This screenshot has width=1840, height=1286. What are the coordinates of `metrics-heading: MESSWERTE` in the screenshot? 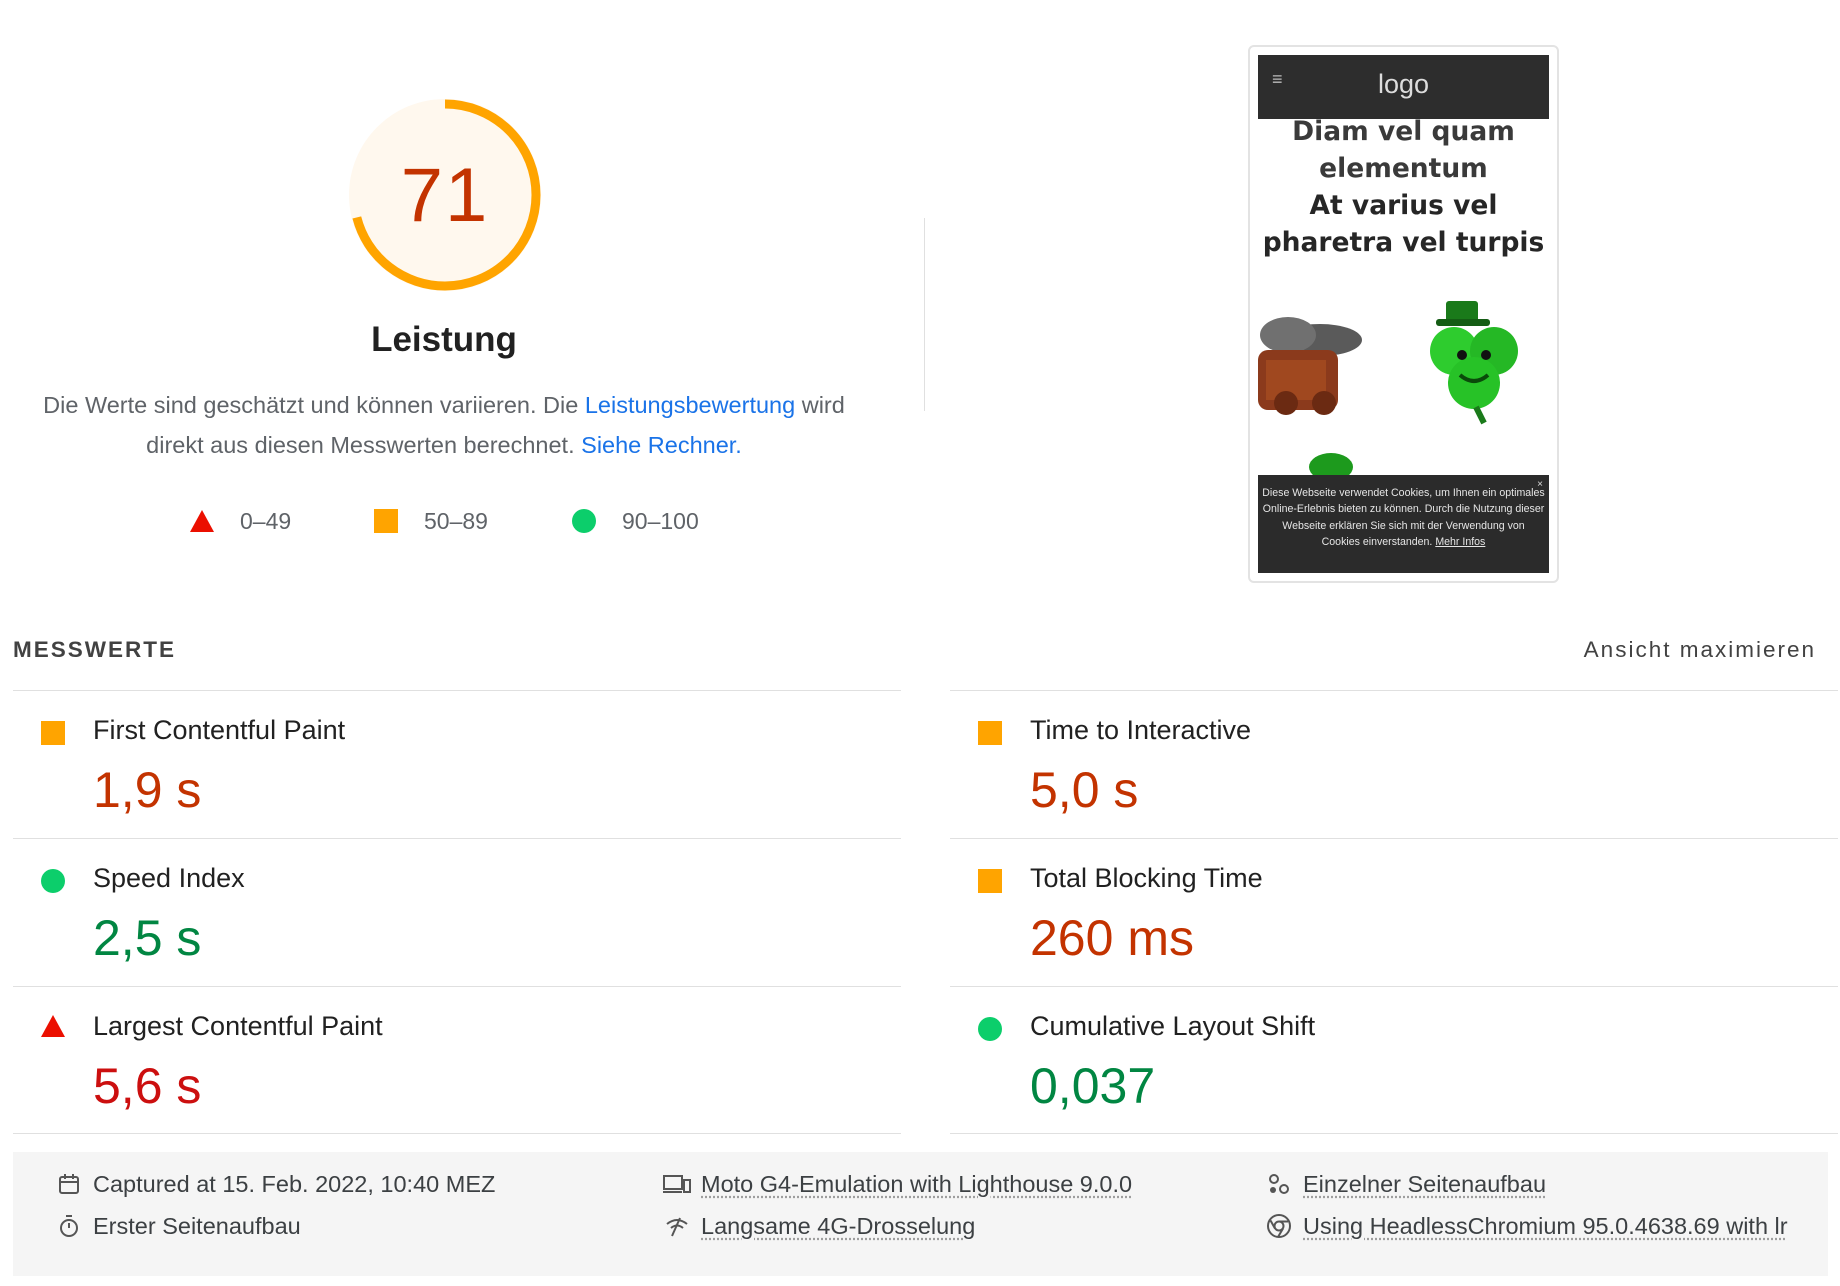 It's located at (95, 649).